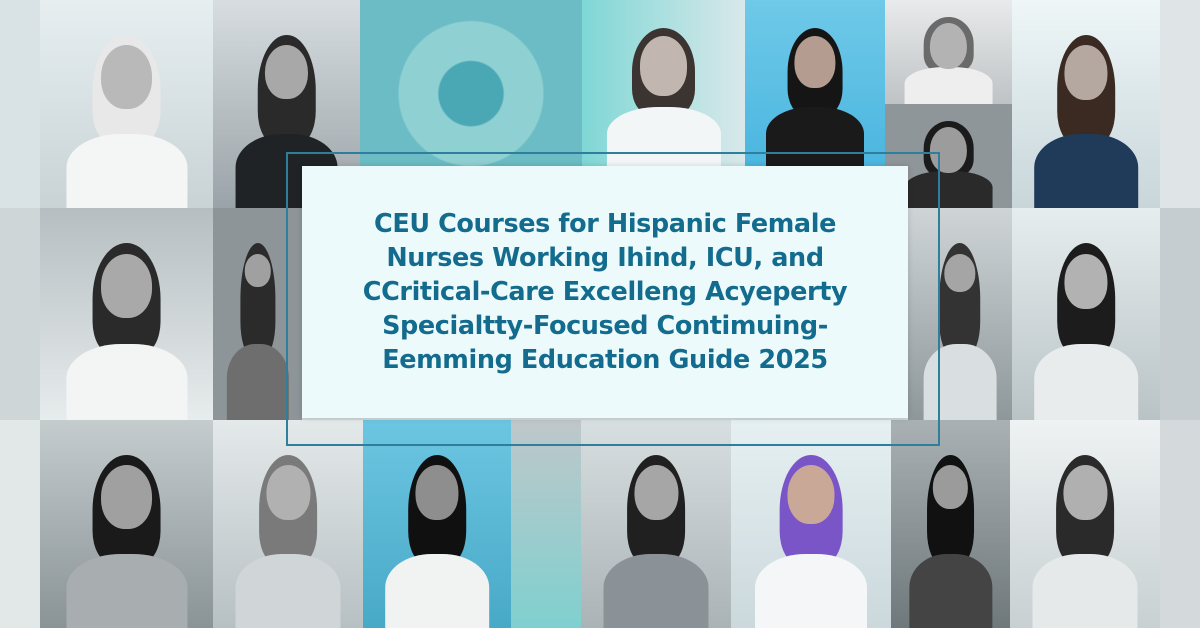  I want to click on title-line: CCritical-Care Excelleng Acyeperty, so click(605, 292).